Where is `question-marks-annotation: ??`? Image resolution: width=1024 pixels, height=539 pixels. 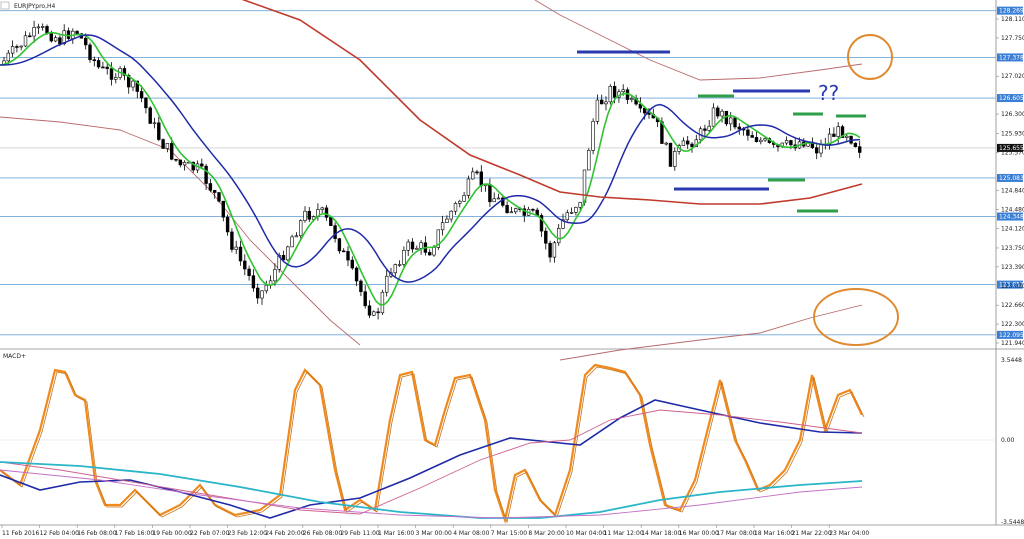
question-marks-annotation: ?? is located at coordinates (828, 93).